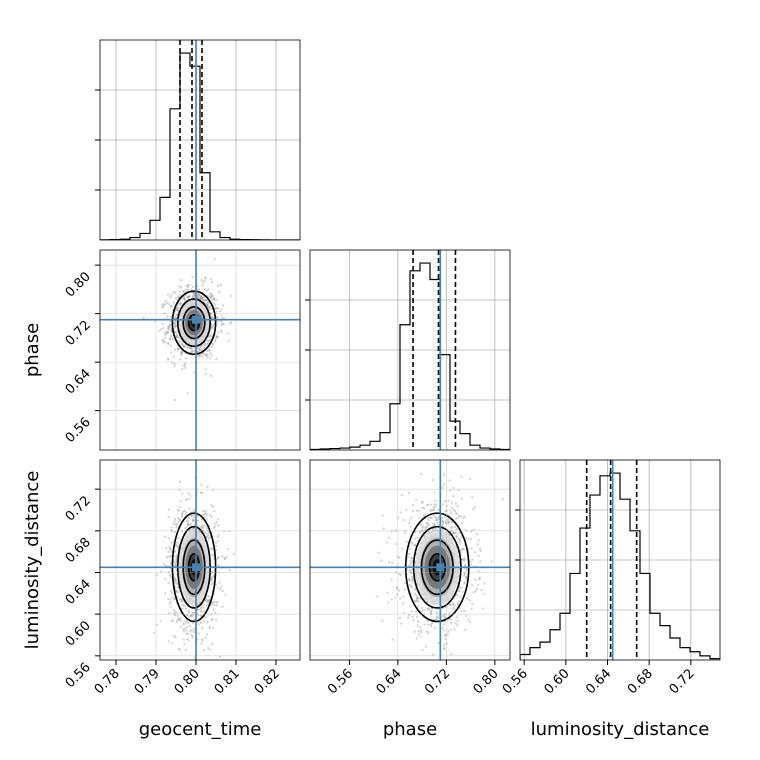  What do you see at coordinates (200, 560) in the screenshot?
I see `scatter-content` at bounding box center [200, 560].